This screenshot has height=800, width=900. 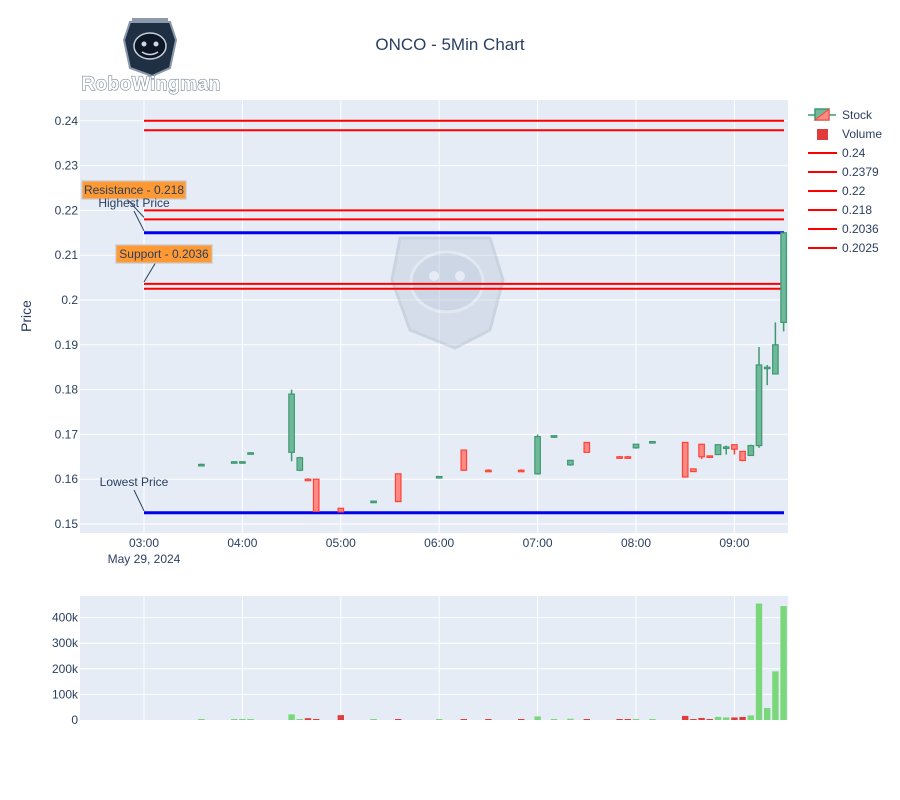 I want to click on time-tick-label: 06:00, so click(x=439, y=543).